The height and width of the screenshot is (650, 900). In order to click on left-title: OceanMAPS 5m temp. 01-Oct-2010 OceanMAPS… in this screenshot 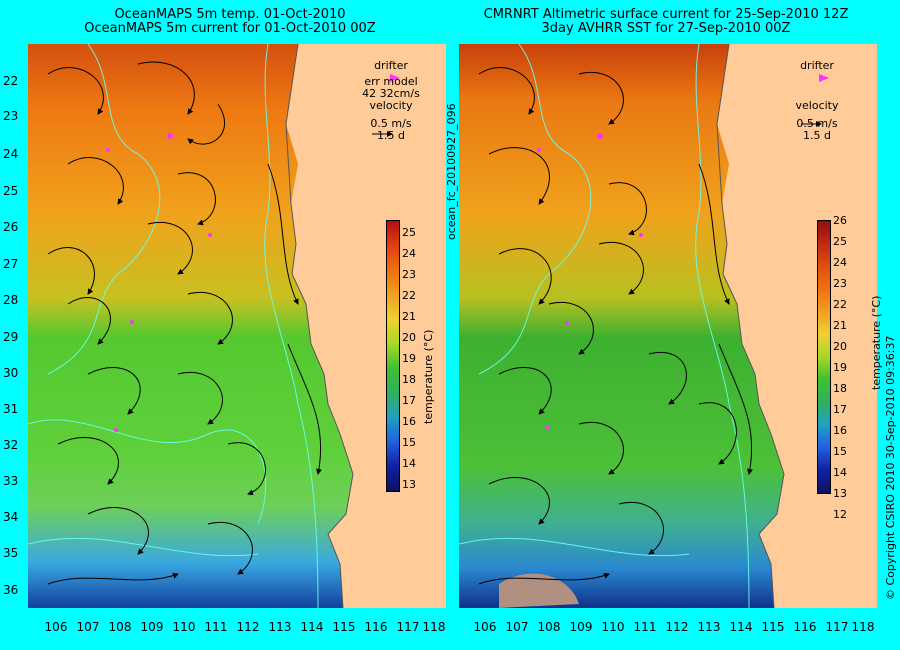, I will do `click(230, 22)`.